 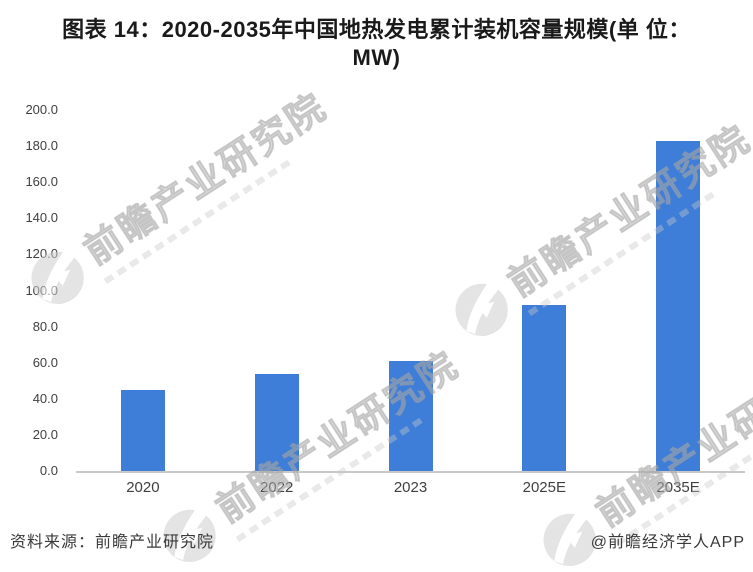 I want to click on chart-title: 图表 14：2020-2035年中国地热发电累计装机容量规模(单 位： MW), so click(x=376, y=44).